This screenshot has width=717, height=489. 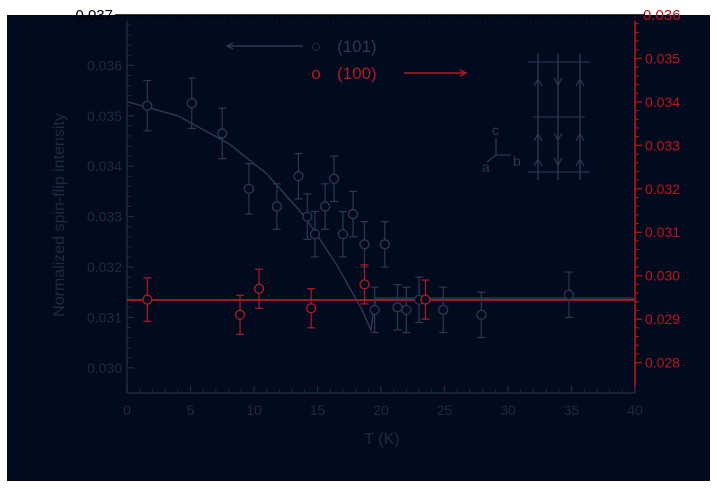 I want to click on x-tick-label: 5, so click(x=191, y=410).